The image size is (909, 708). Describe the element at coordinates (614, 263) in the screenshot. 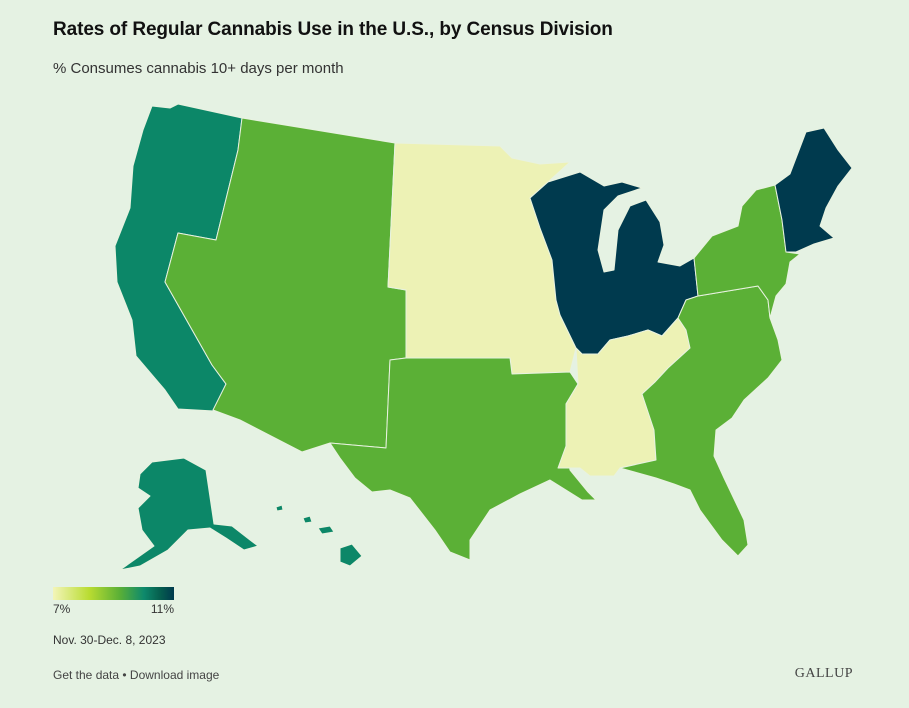

I see `division-east-north-central` at that location.